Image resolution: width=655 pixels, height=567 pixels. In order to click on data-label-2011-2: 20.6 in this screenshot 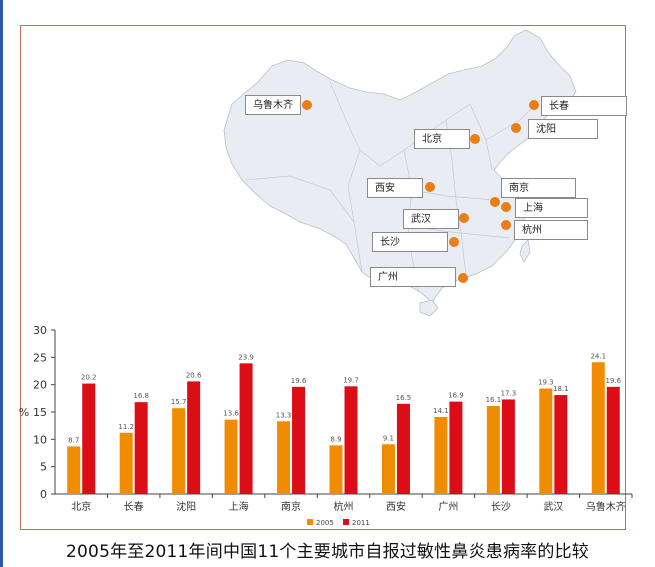, I will do `click(194, 375)`.